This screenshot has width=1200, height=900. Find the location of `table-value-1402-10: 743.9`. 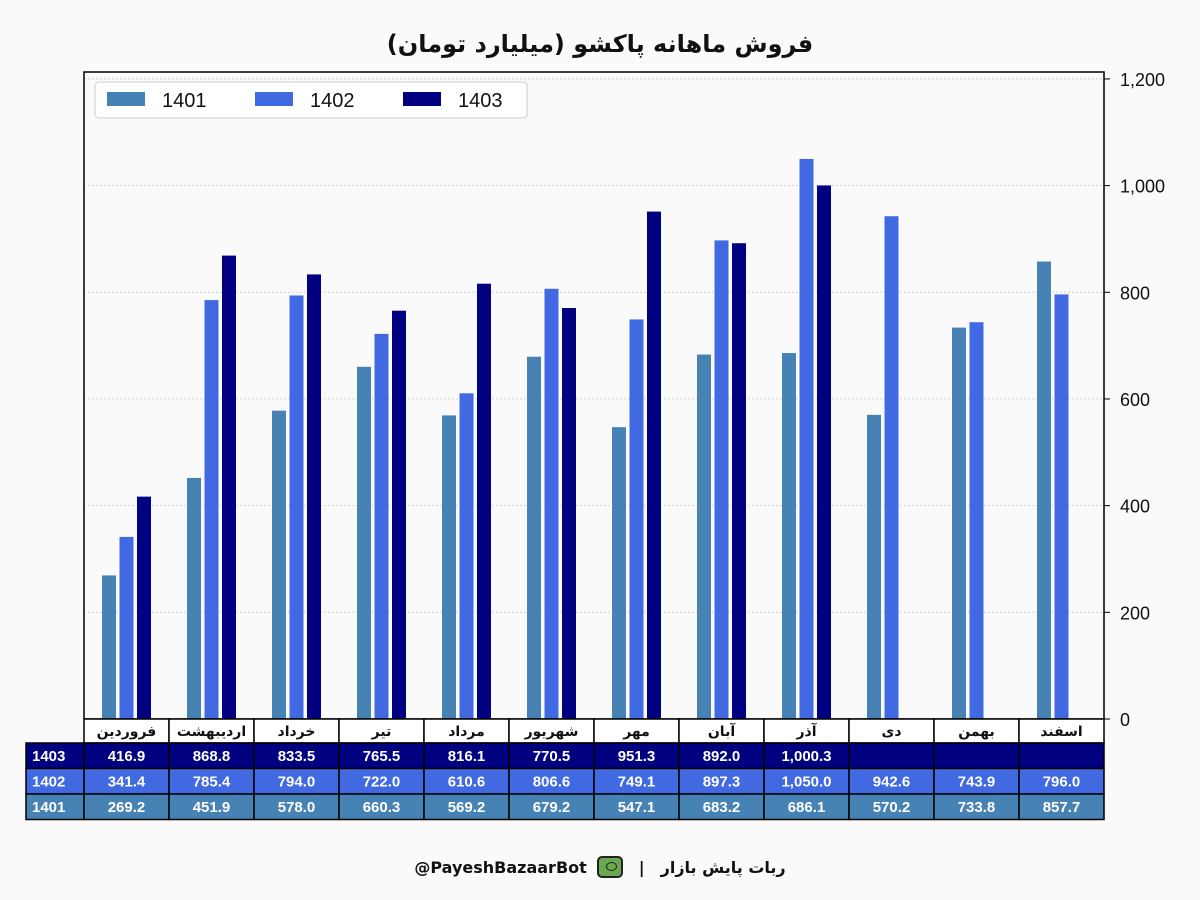

table-value-1402-10: 743.9 is located at coordinates (977, 782).